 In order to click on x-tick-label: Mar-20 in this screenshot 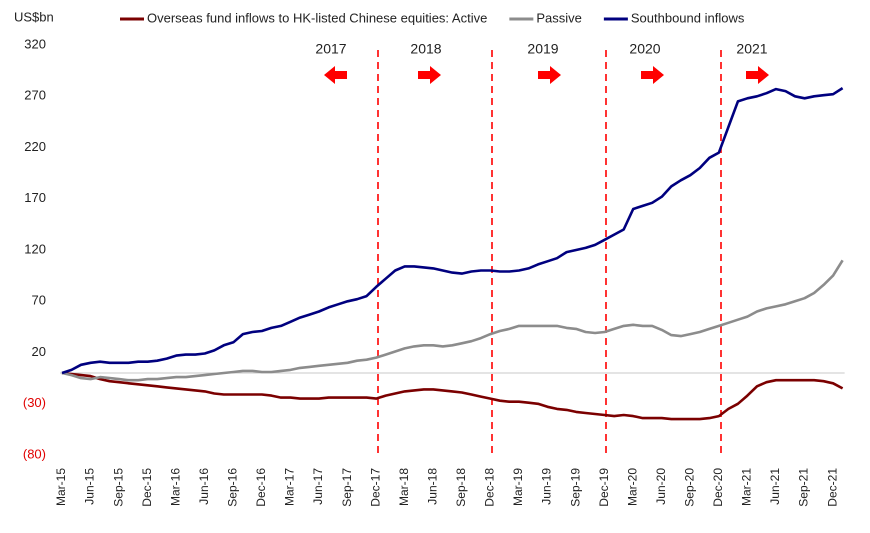, I will do `click(632, 487)`.